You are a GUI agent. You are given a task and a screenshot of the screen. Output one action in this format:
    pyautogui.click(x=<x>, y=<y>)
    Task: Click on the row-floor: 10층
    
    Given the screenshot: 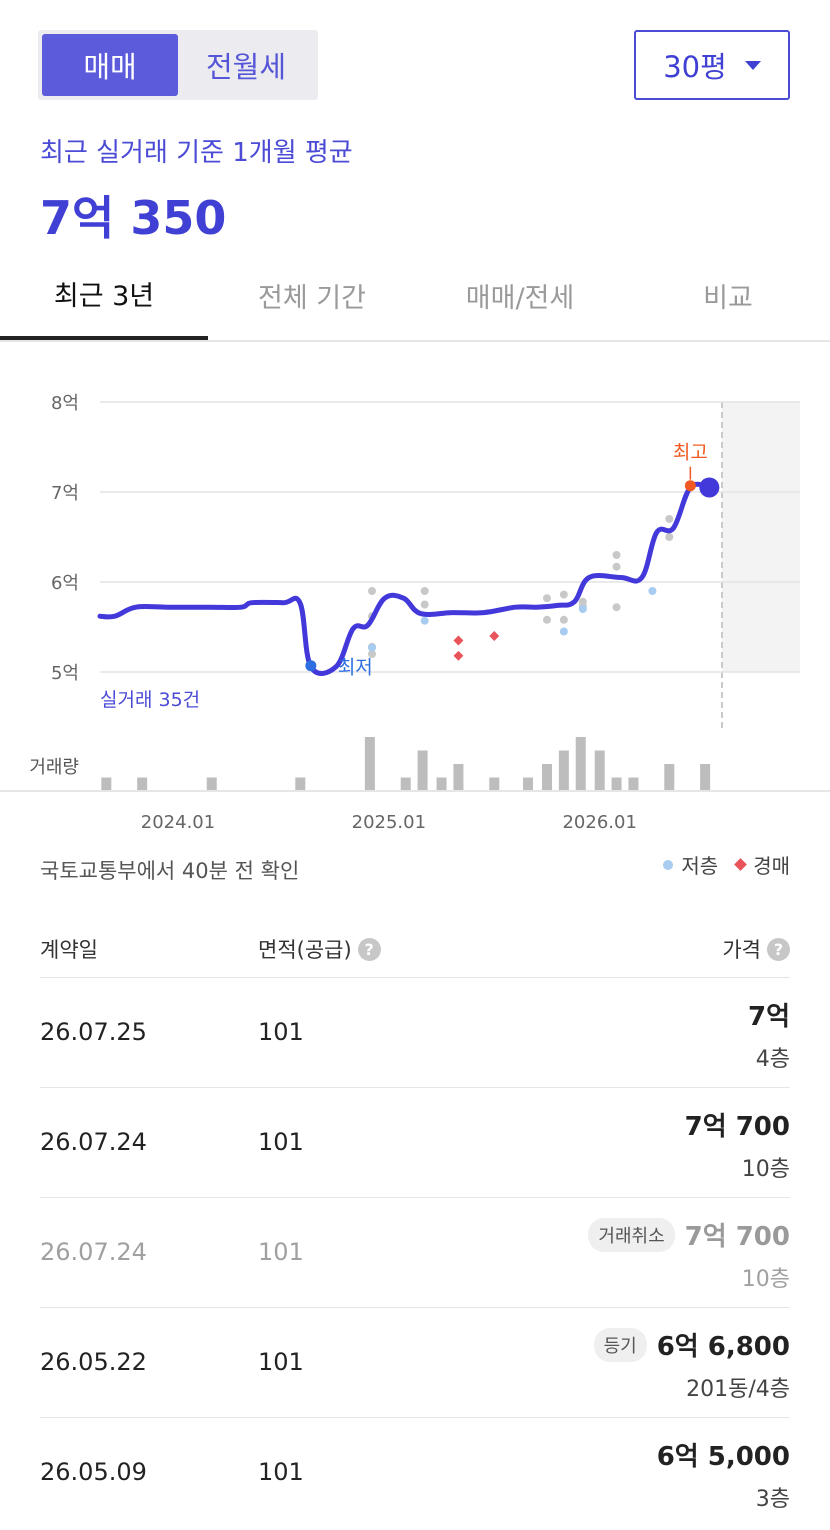 What is the action you would take?
    pyautogui.click(x=765, y=1279)
    